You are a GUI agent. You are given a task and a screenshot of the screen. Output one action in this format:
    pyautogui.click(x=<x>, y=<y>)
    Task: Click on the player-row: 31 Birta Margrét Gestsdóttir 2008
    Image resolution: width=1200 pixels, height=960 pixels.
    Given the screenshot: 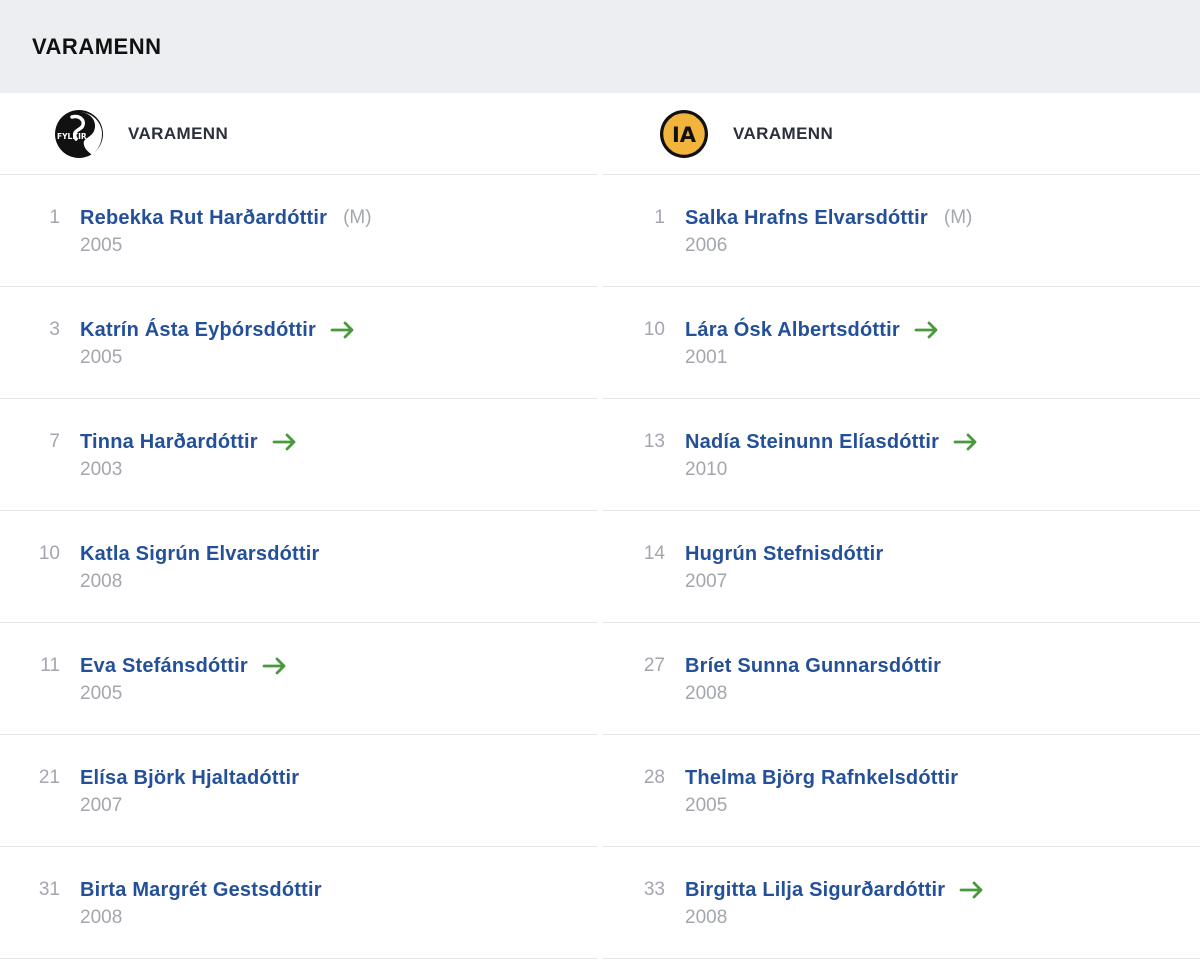 What is the action you would take?
    pyautogui.click(x=299, y=903)
    